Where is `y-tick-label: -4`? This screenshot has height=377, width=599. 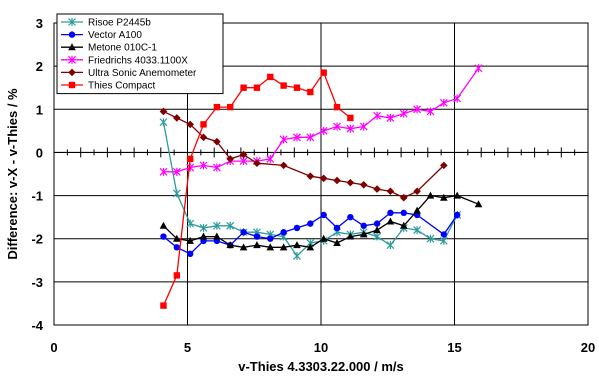
y-tick-label: -4 is located at coordinates (37, 325).